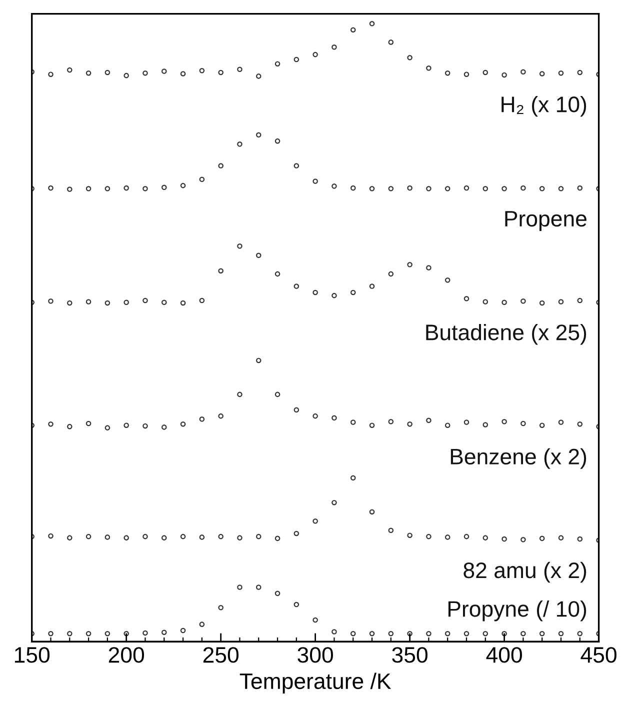  What do you see at coordinates (315, 655) in the screenshot?
I see `x-tick-label: 300` at bounding box center [315, 655].